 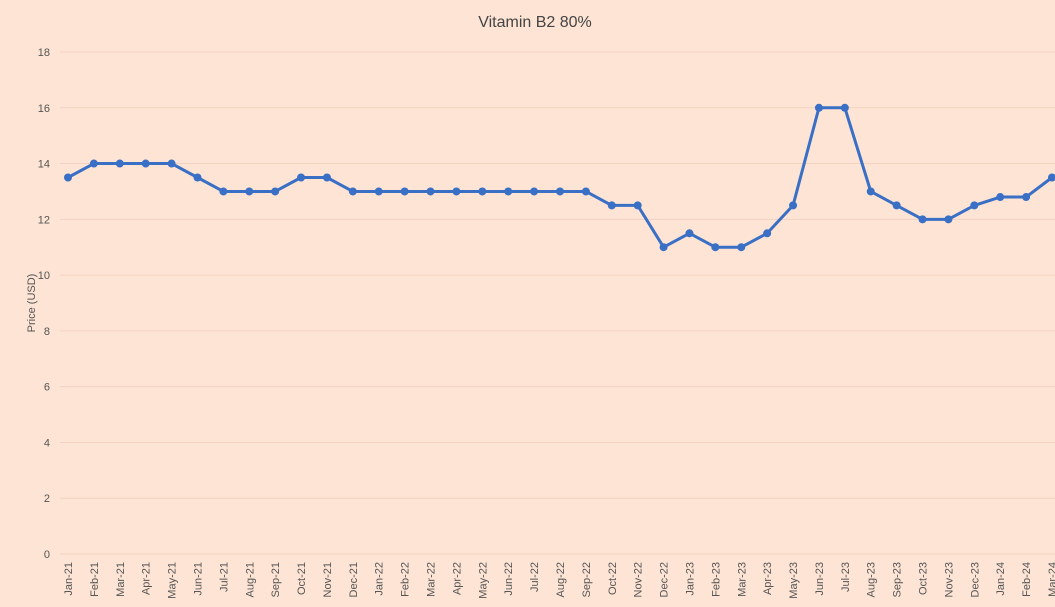 I want to click on x-tick-label: Mar-22, so click(x=432, y=579).